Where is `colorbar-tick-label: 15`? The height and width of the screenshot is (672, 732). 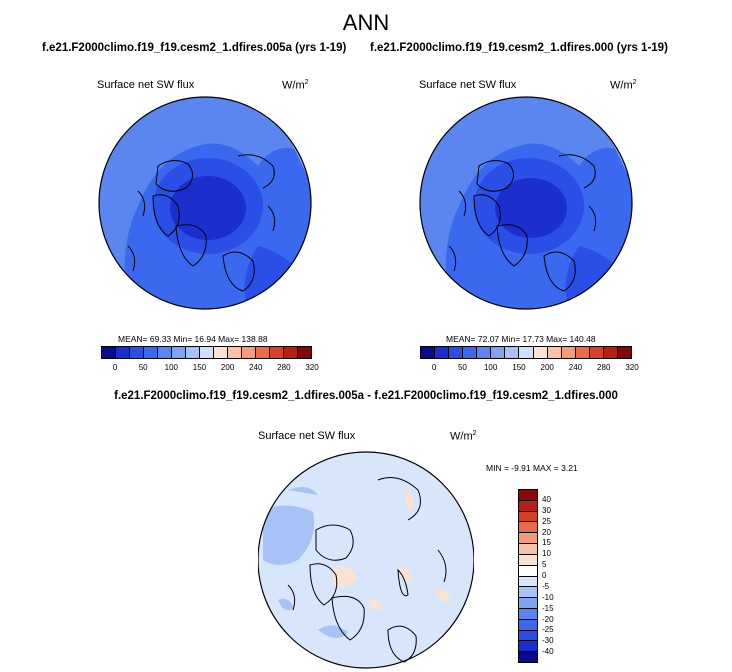
colorbar-tick-label: 15 is located at coordinates (546, 543).